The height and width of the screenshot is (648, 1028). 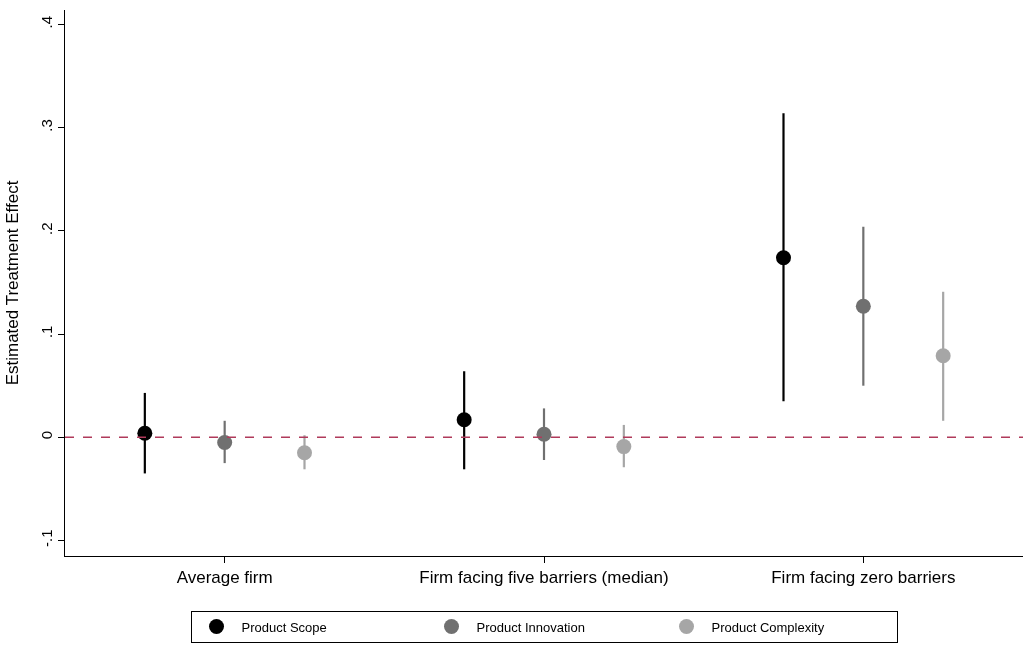 I want to click on legend-label: Product Innovation, so click(x=530, y=627).